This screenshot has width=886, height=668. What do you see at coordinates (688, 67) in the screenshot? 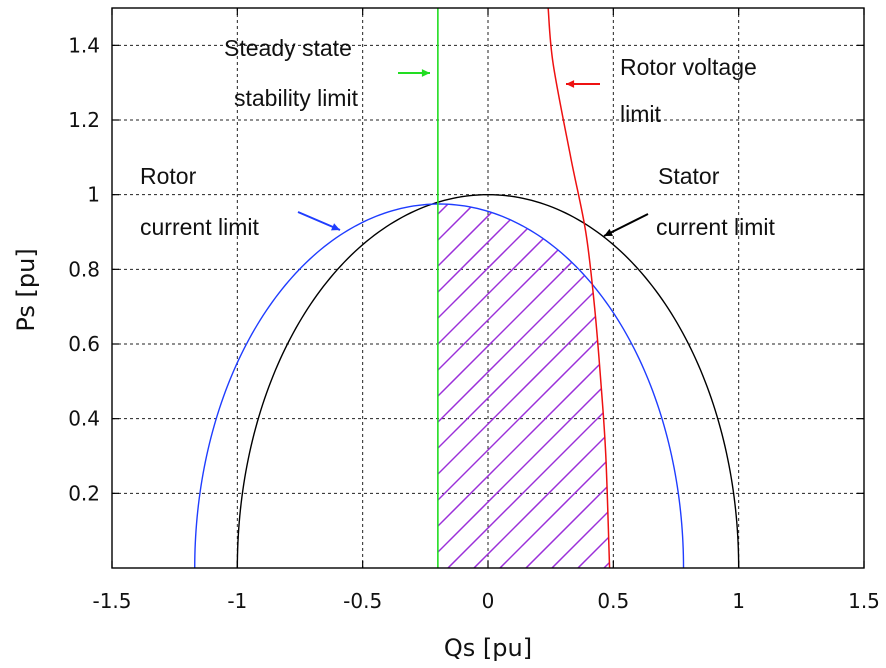
I see `annotation-rotor-voltage-line1: Rotor voltage` at bounding box center [688, 67].